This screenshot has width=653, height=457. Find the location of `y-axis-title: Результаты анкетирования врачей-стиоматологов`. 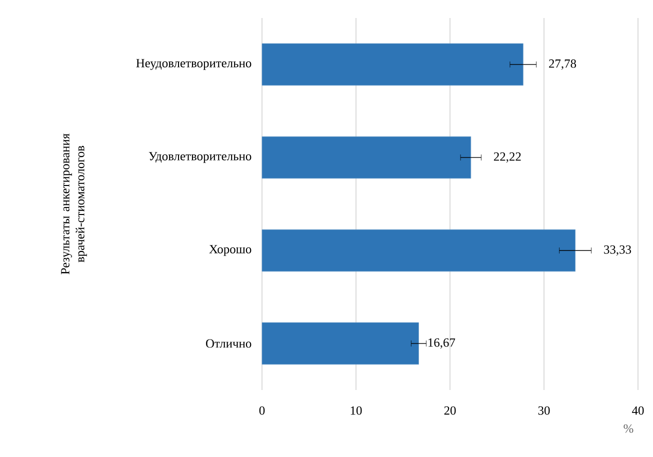

y-axis-title: Результаты анкетирования врачей-стиоматологов is located at coordinates (74, 204).